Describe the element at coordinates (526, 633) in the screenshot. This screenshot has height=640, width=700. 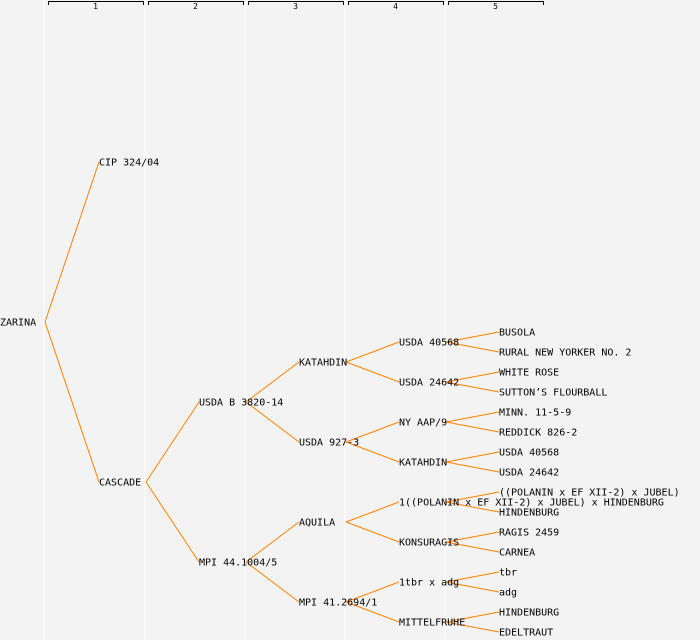
I see `pedigree-node: EDELTRAUT` at that location.